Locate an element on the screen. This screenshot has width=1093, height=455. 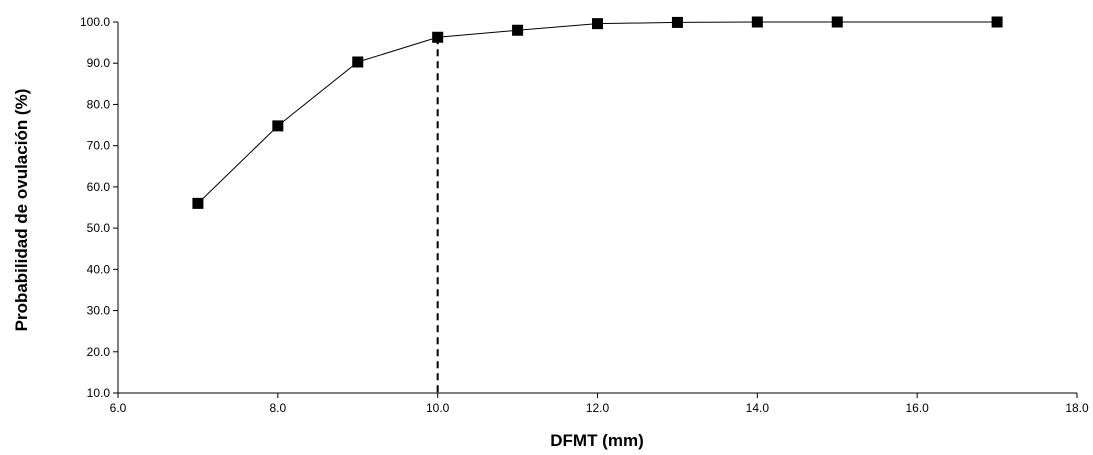
y-tick-label: 30.0 is located at coordinates (99, 311).